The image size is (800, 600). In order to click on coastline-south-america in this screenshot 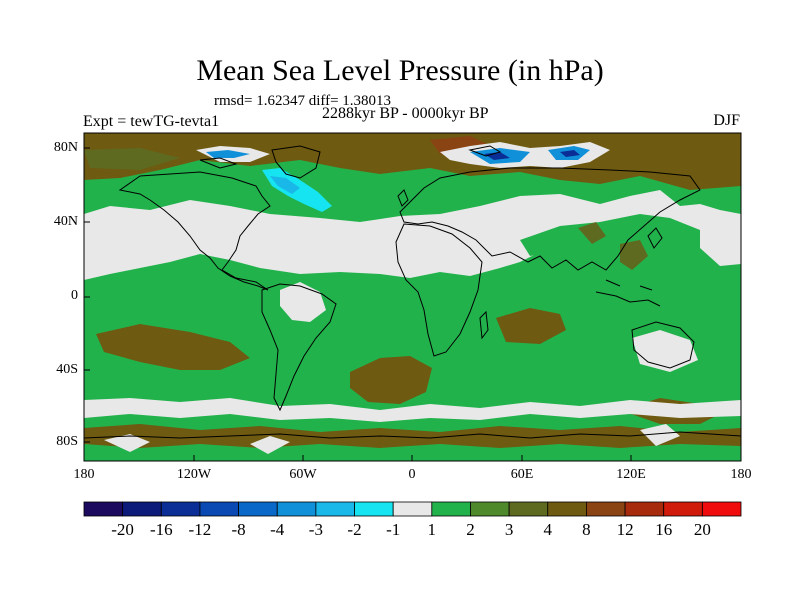, I will do `click(299, 347)`.